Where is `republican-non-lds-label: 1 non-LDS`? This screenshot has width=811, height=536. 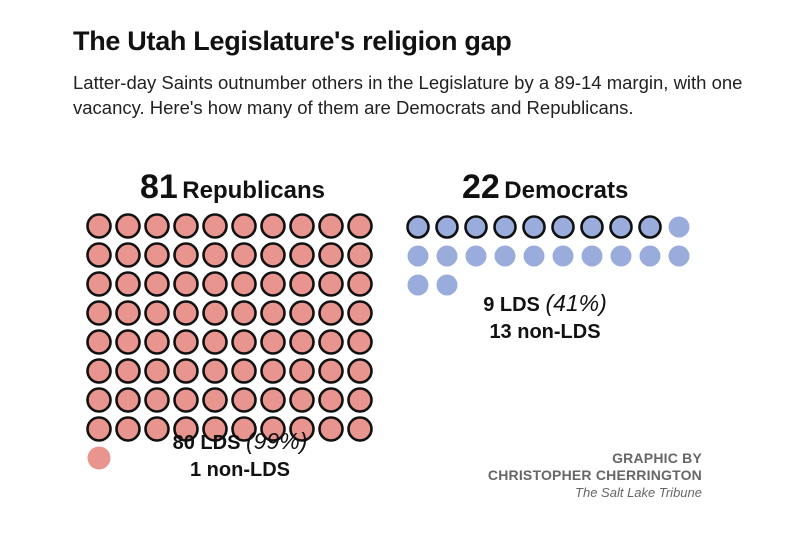
republican-non-lds-label: 1 non-LDS is located at coordinates (240, 470).